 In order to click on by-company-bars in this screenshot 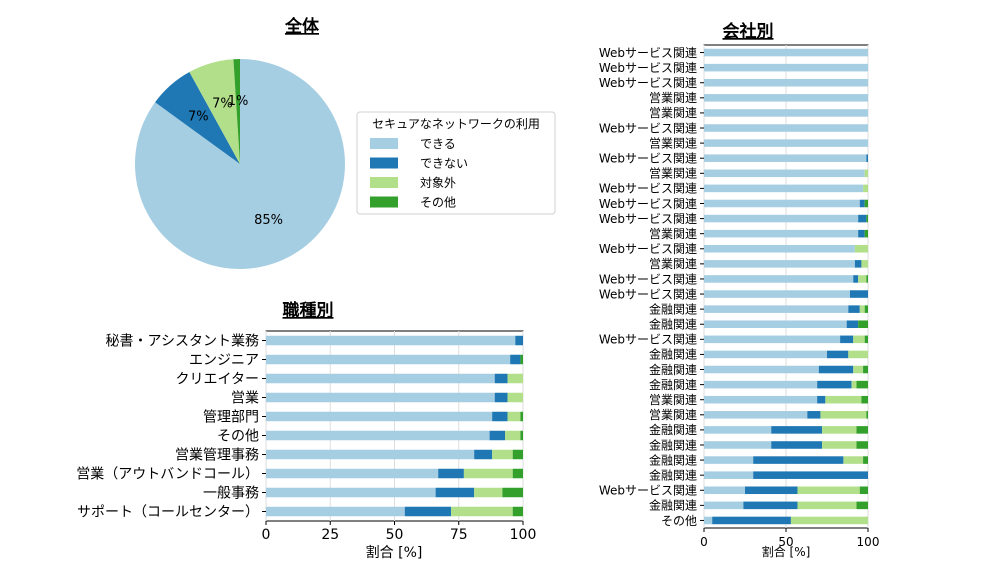, I will do `click(786, 286)`.